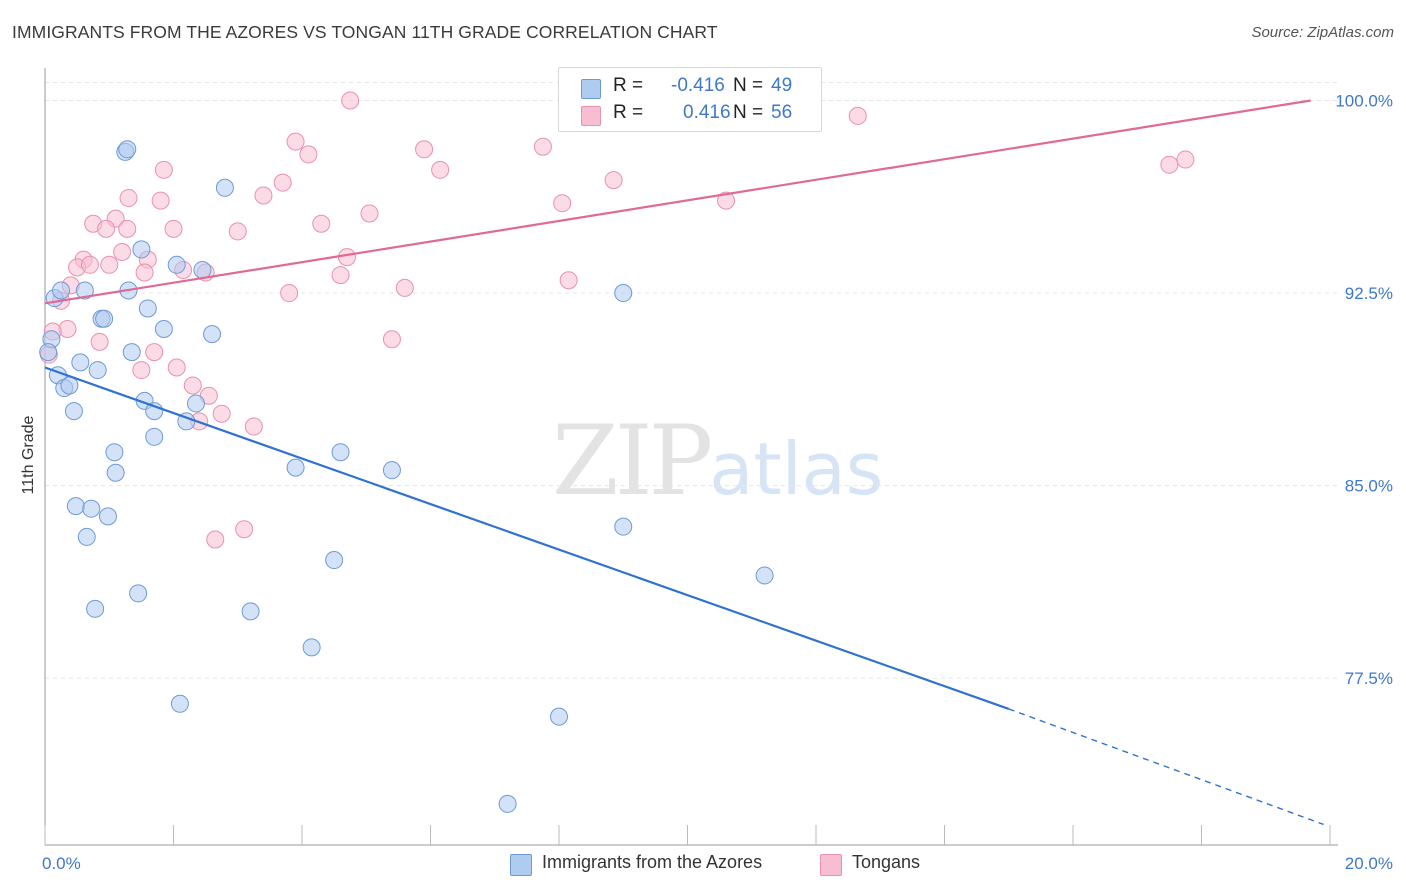 Image resolution: width=1406 pixels, height=892 pixels. What do you see at coordinates (1166, 767) in the screenshot?
I see `azores-trend-extension` at bounding box center [1166, 767].